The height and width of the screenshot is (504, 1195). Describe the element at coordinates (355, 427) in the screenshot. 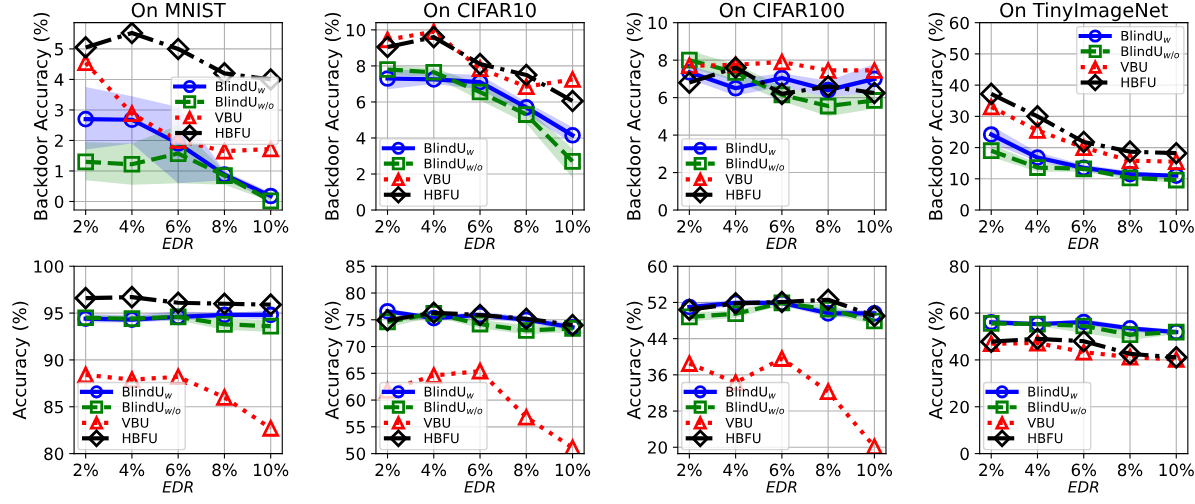

I see `y-tick-label: 55` at that location.